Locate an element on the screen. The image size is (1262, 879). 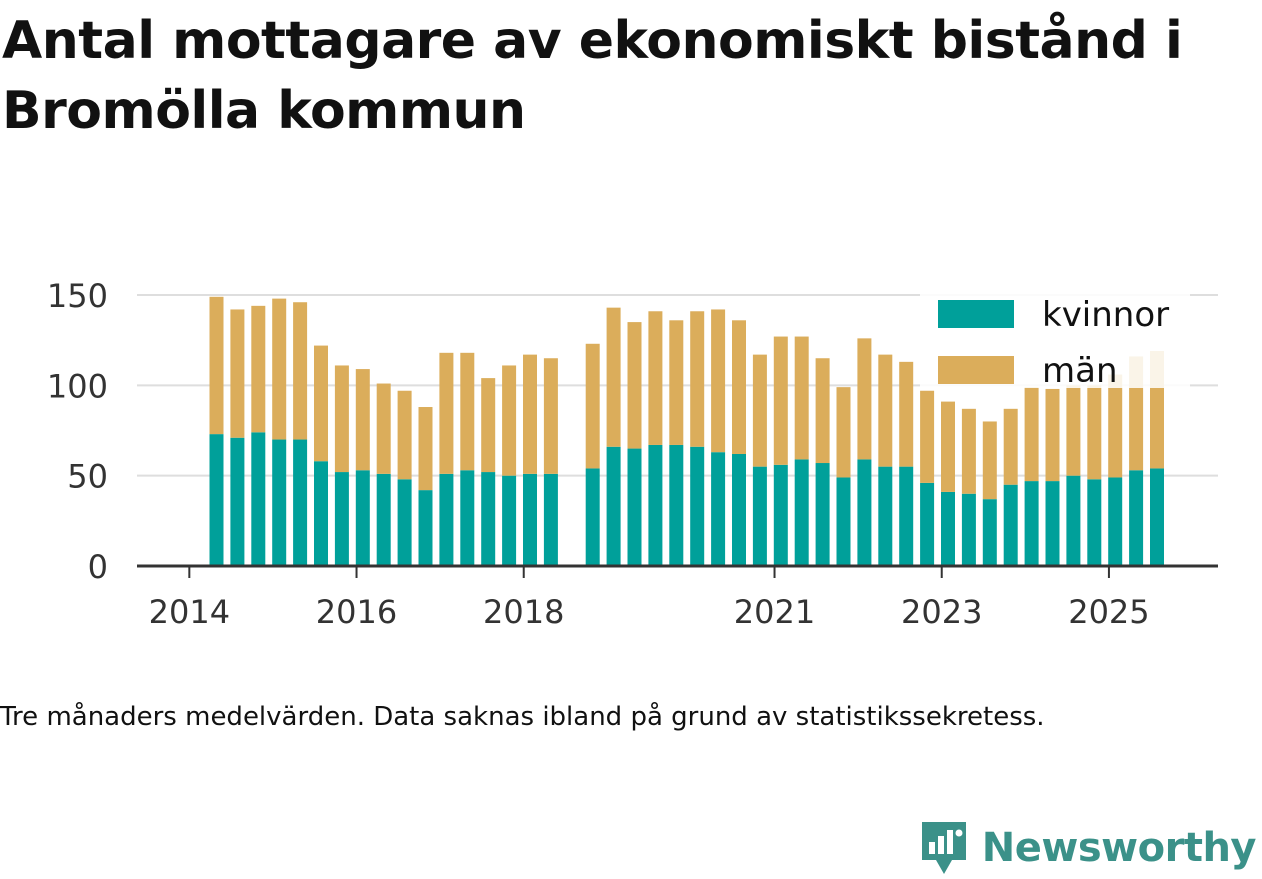
x-tick-label: 2016 is located at coordinates (356, 612).